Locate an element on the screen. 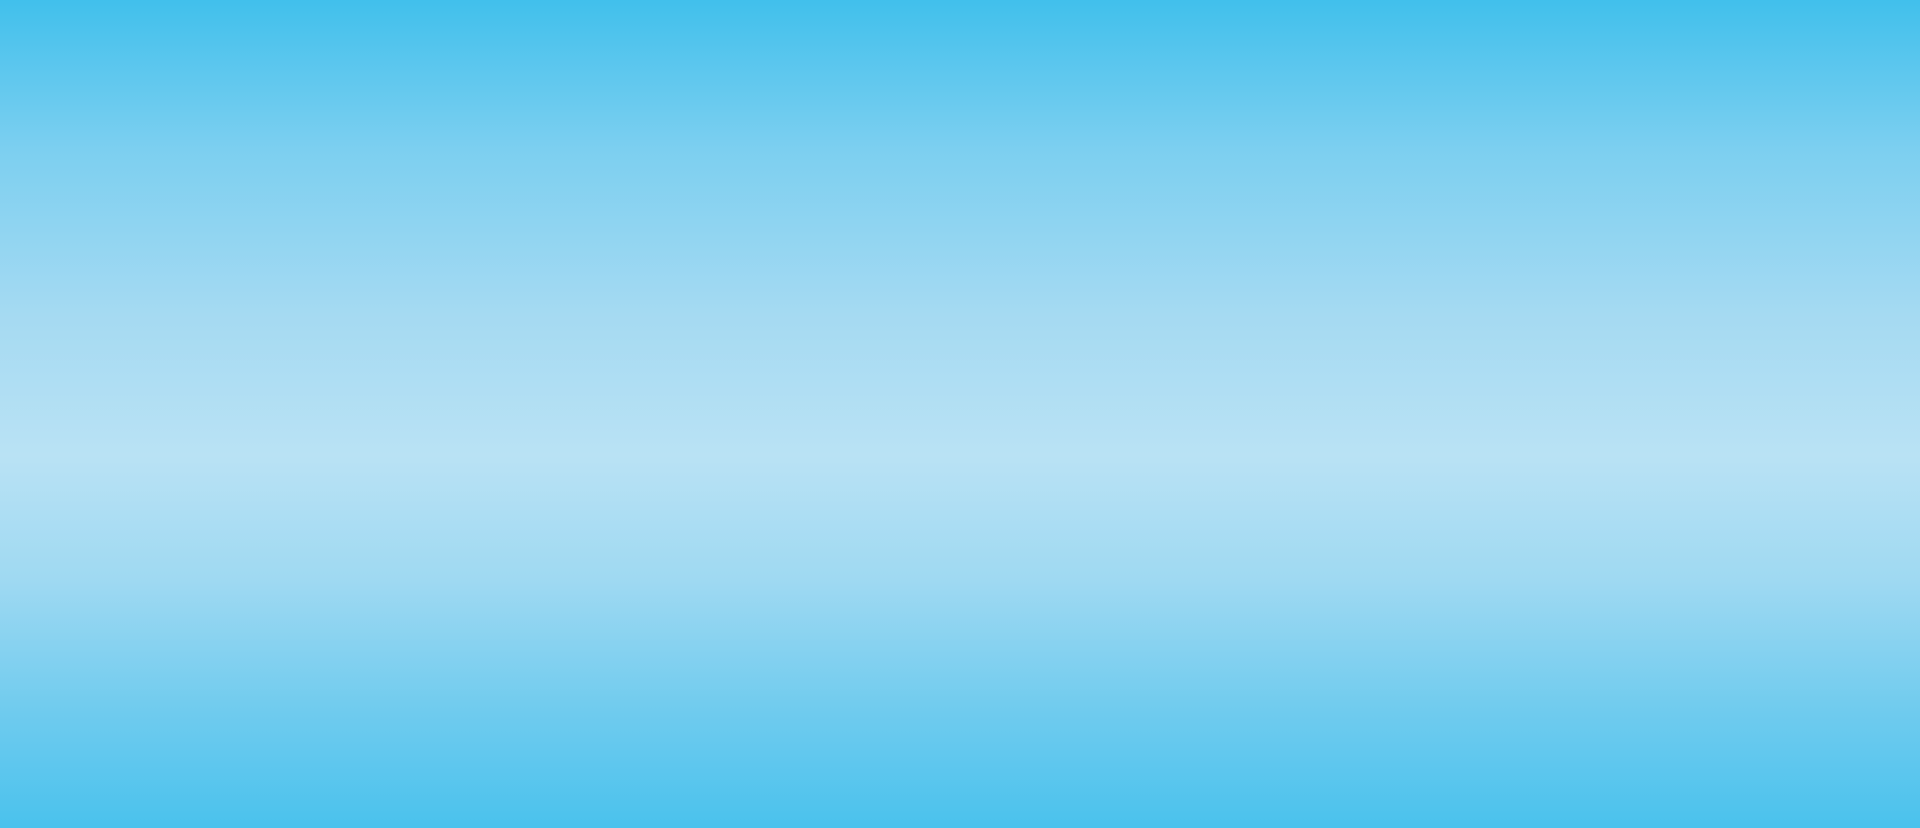 The image size is (1920, 828). page-subtitle-row is located at coordinates (960, 159).